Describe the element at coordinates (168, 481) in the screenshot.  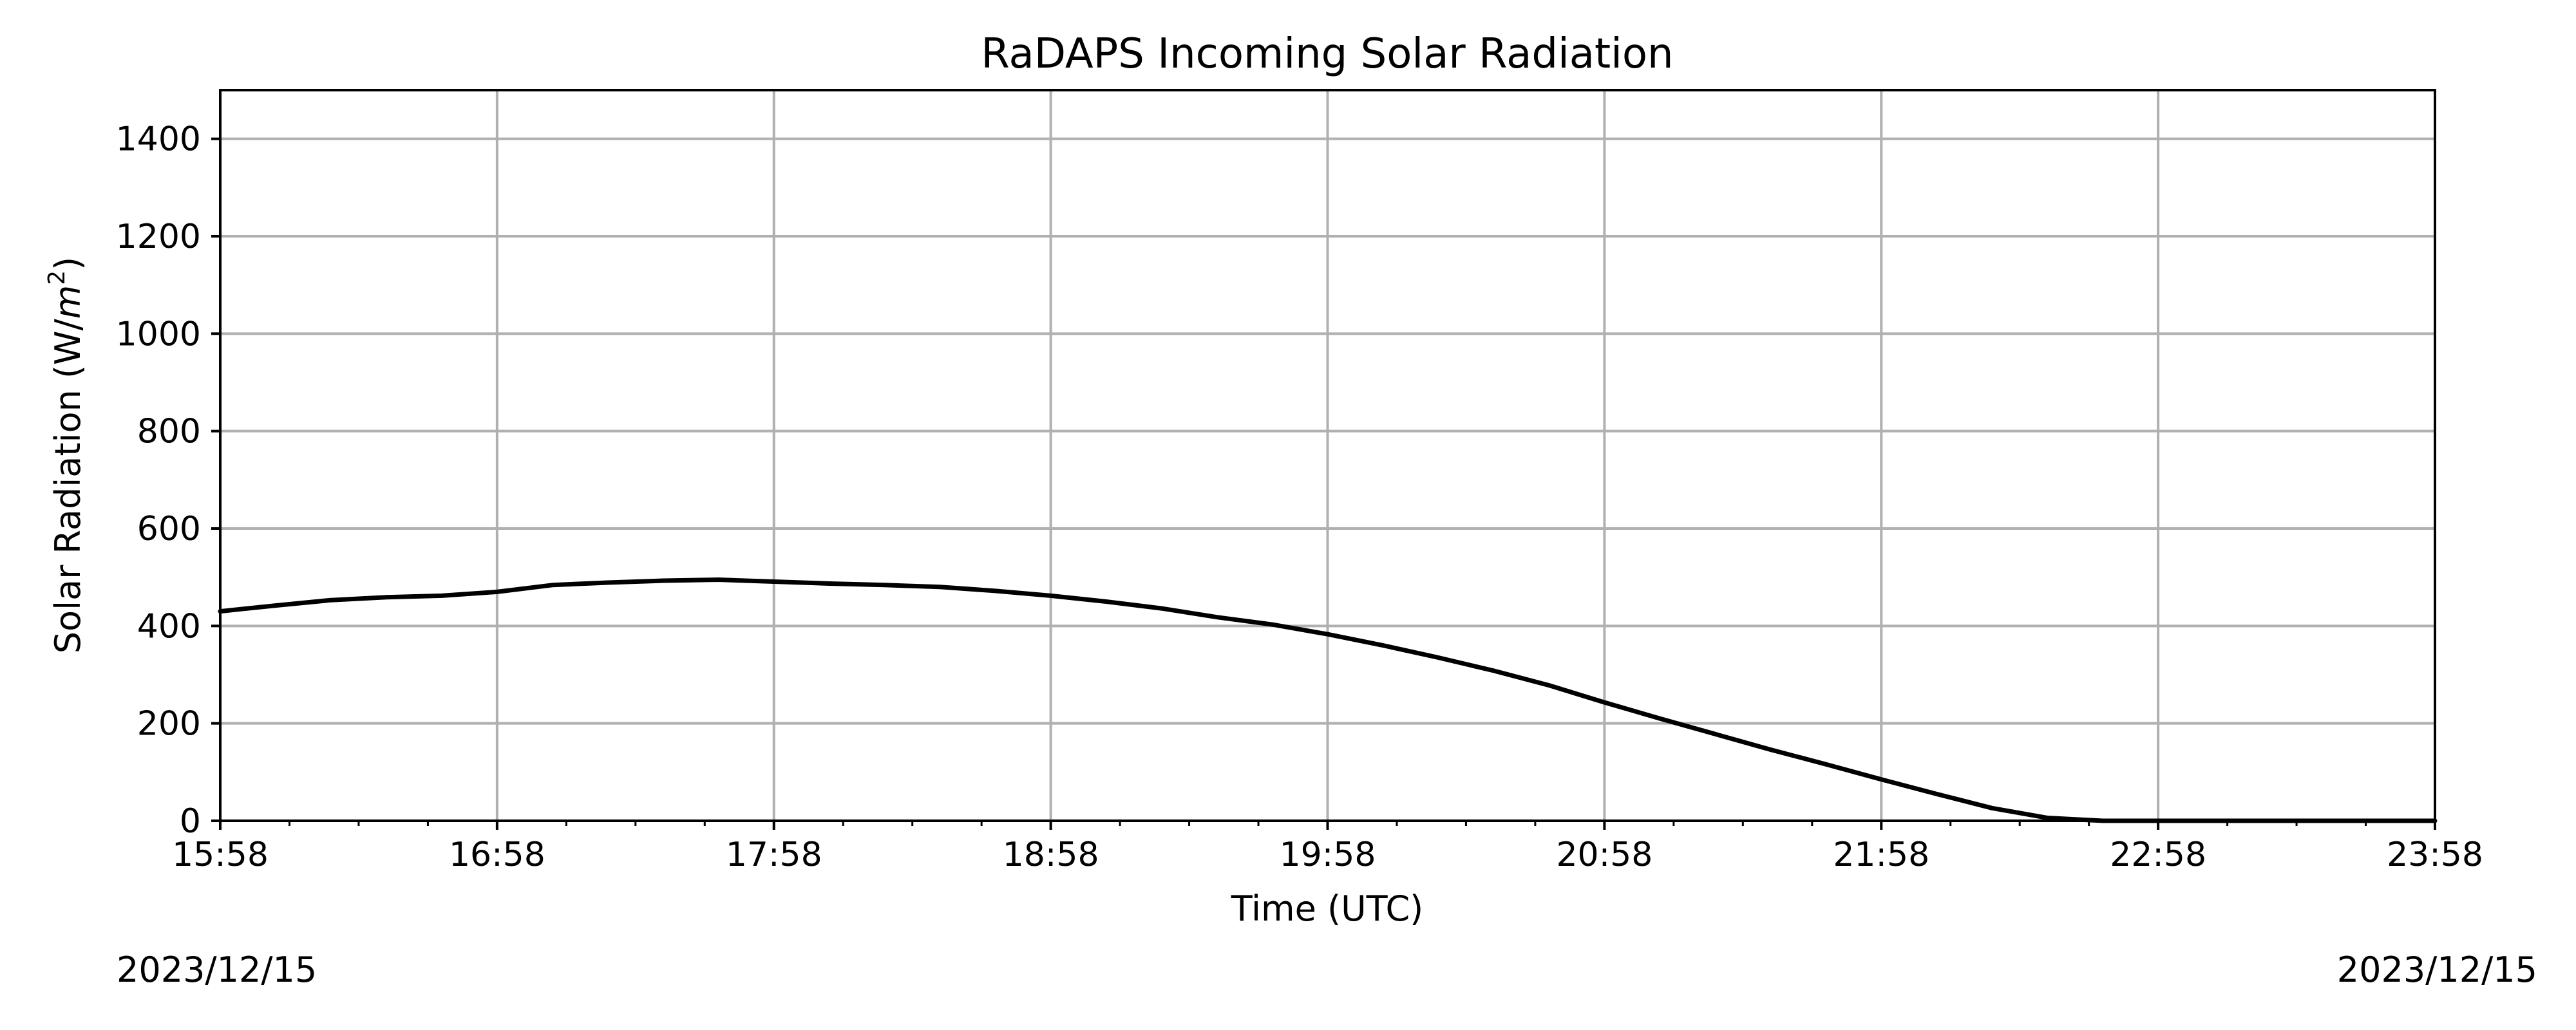
I see `y-axis-ticks: 0 200 400 600 800 1000 1200 1400` at that location.